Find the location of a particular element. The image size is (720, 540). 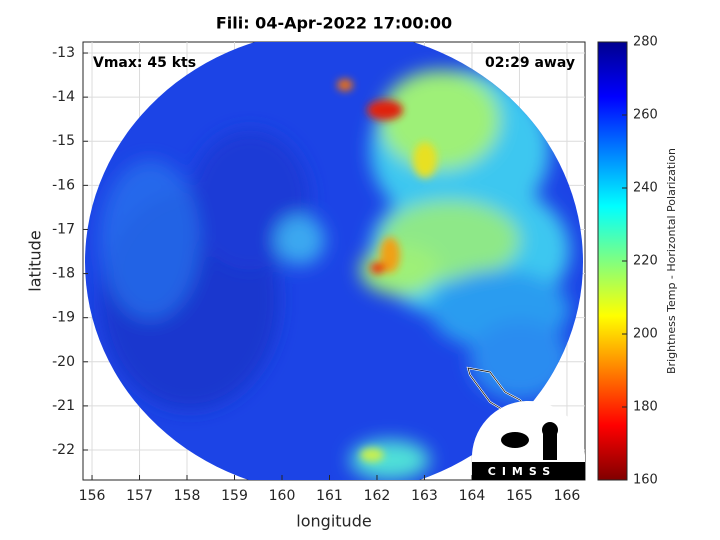

x-tick-label: 165 is located at coordinates (519, 496).